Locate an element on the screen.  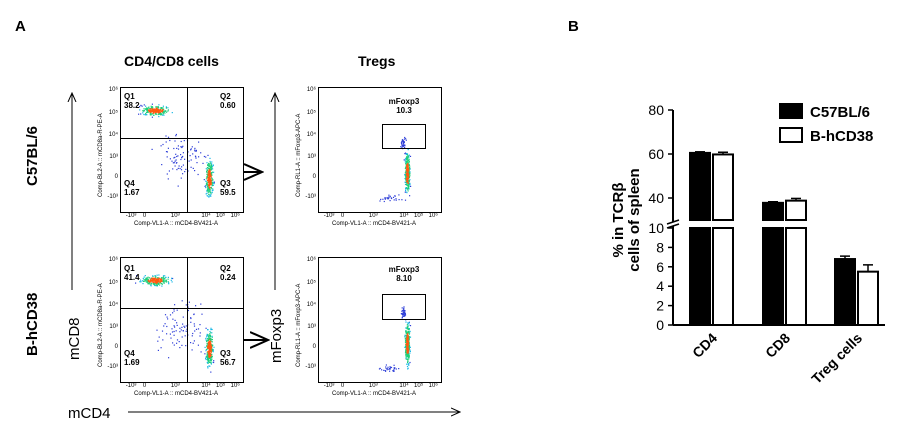
flow-y-axis-title: Comp-RL1-A :: mFoxp3-APC-A is located at coordinates (299, 325).